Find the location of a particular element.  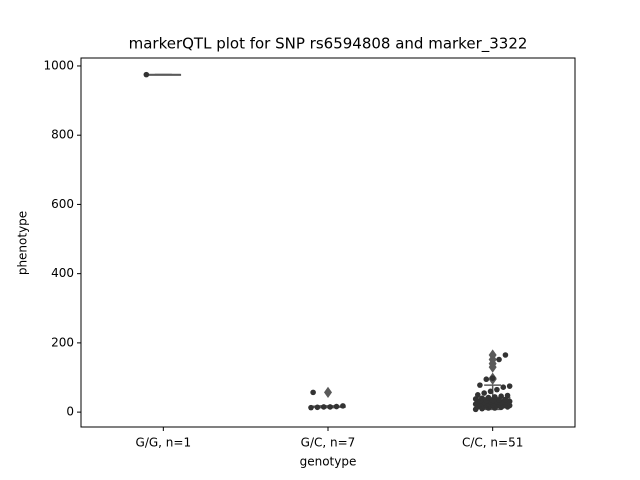

x-tick-label: C/C, n=51 is located at coordinates (492, 443).